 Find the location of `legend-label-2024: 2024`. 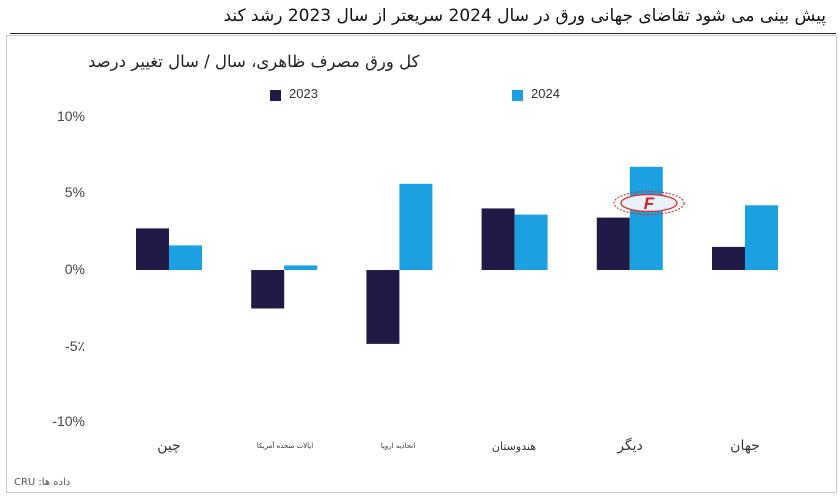

legend-label-2024: 2024 is located at coordinates (545, 93).